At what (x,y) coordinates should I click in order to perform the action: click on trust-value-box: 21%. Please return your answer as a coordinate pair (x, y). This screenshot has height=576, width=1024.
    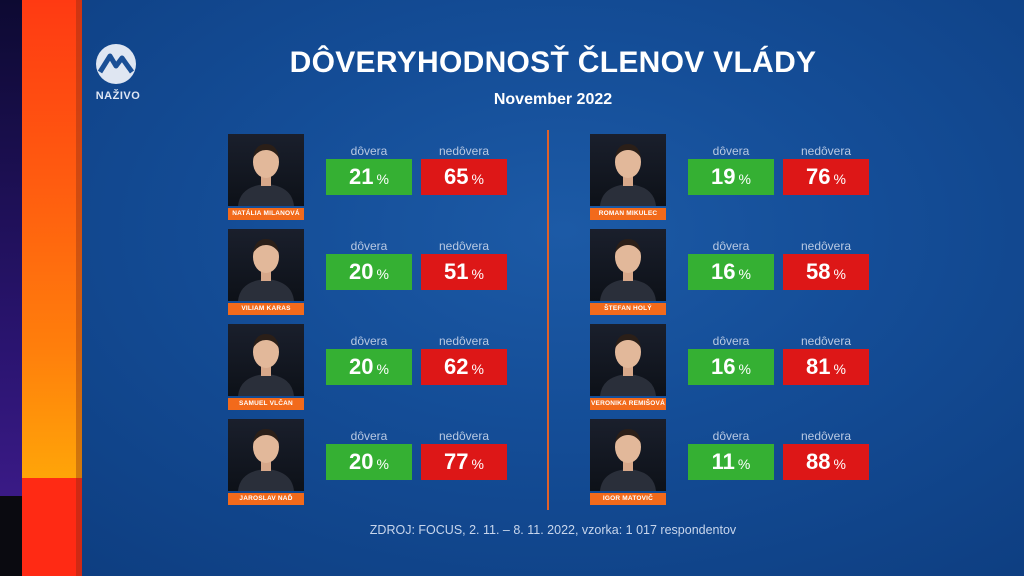
    Looking at the image, I should click on (369, 177).